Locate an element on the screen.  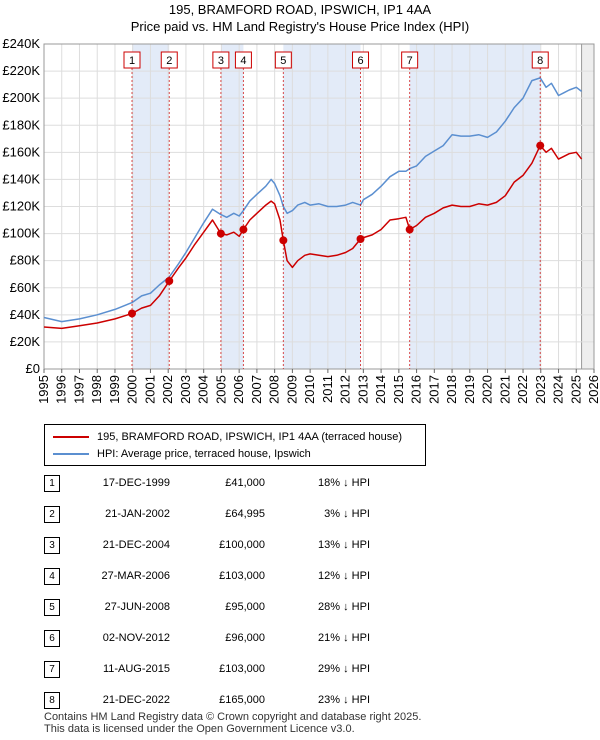
x-tick-label: 1996 is located at coordinates (61, 389).